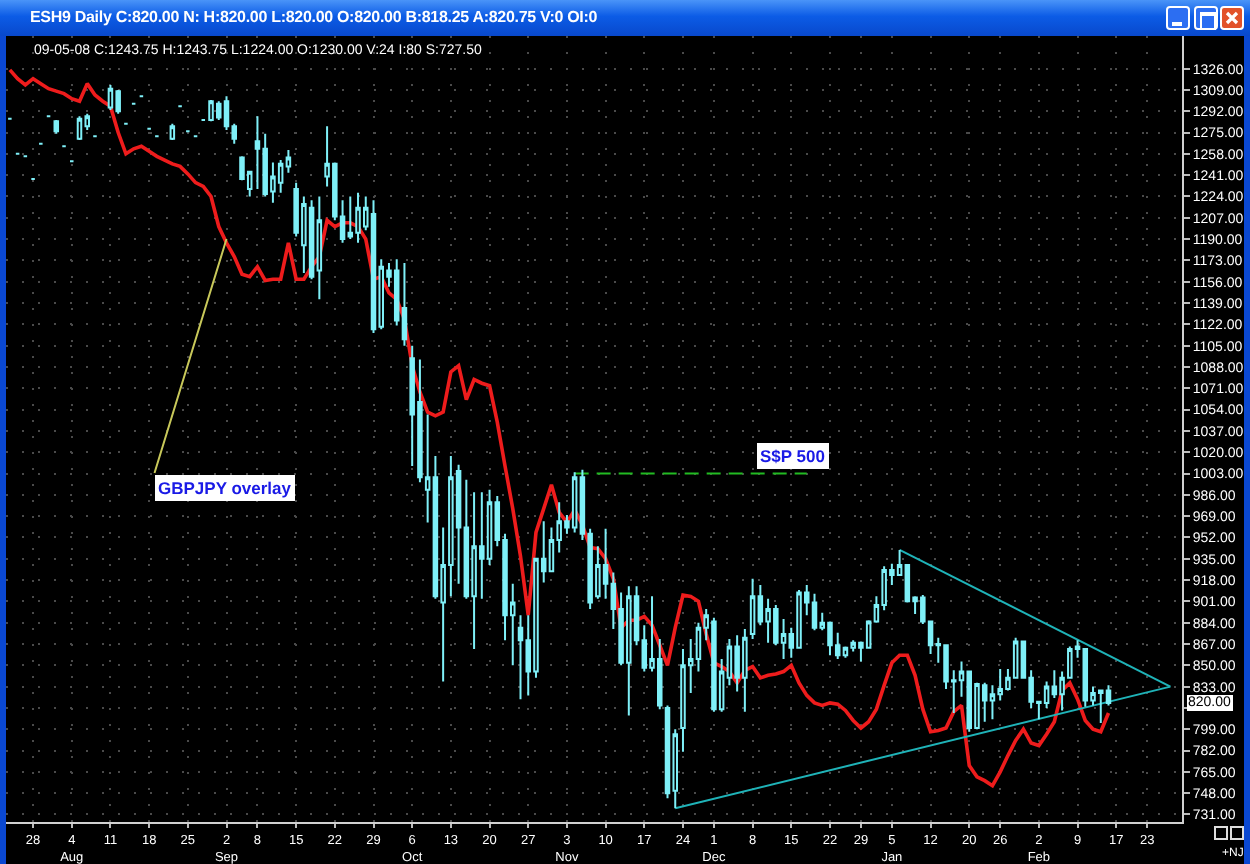 The height and width of the screenshot is (864, 1250). I want to click on chart-title: ESH9 Daily C:820.00 N: H:820.00 L:820.00 O:820.00 B:818.25 A:820.75 V:0 OI:0, so click(314, 18).